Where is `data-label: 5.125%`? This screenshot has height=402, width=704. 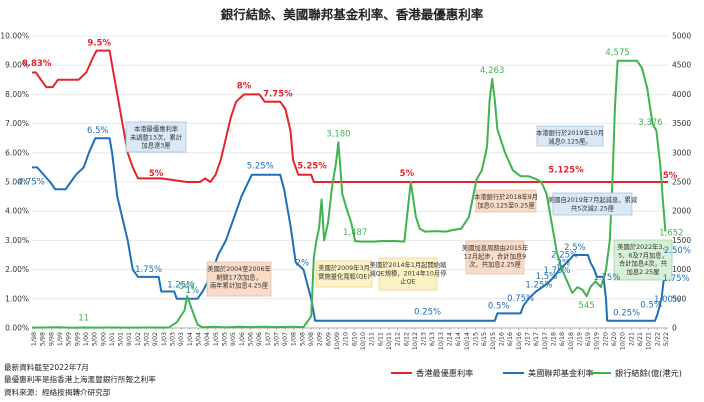 data-label: 5.125% is located at coordinates (566, 170).